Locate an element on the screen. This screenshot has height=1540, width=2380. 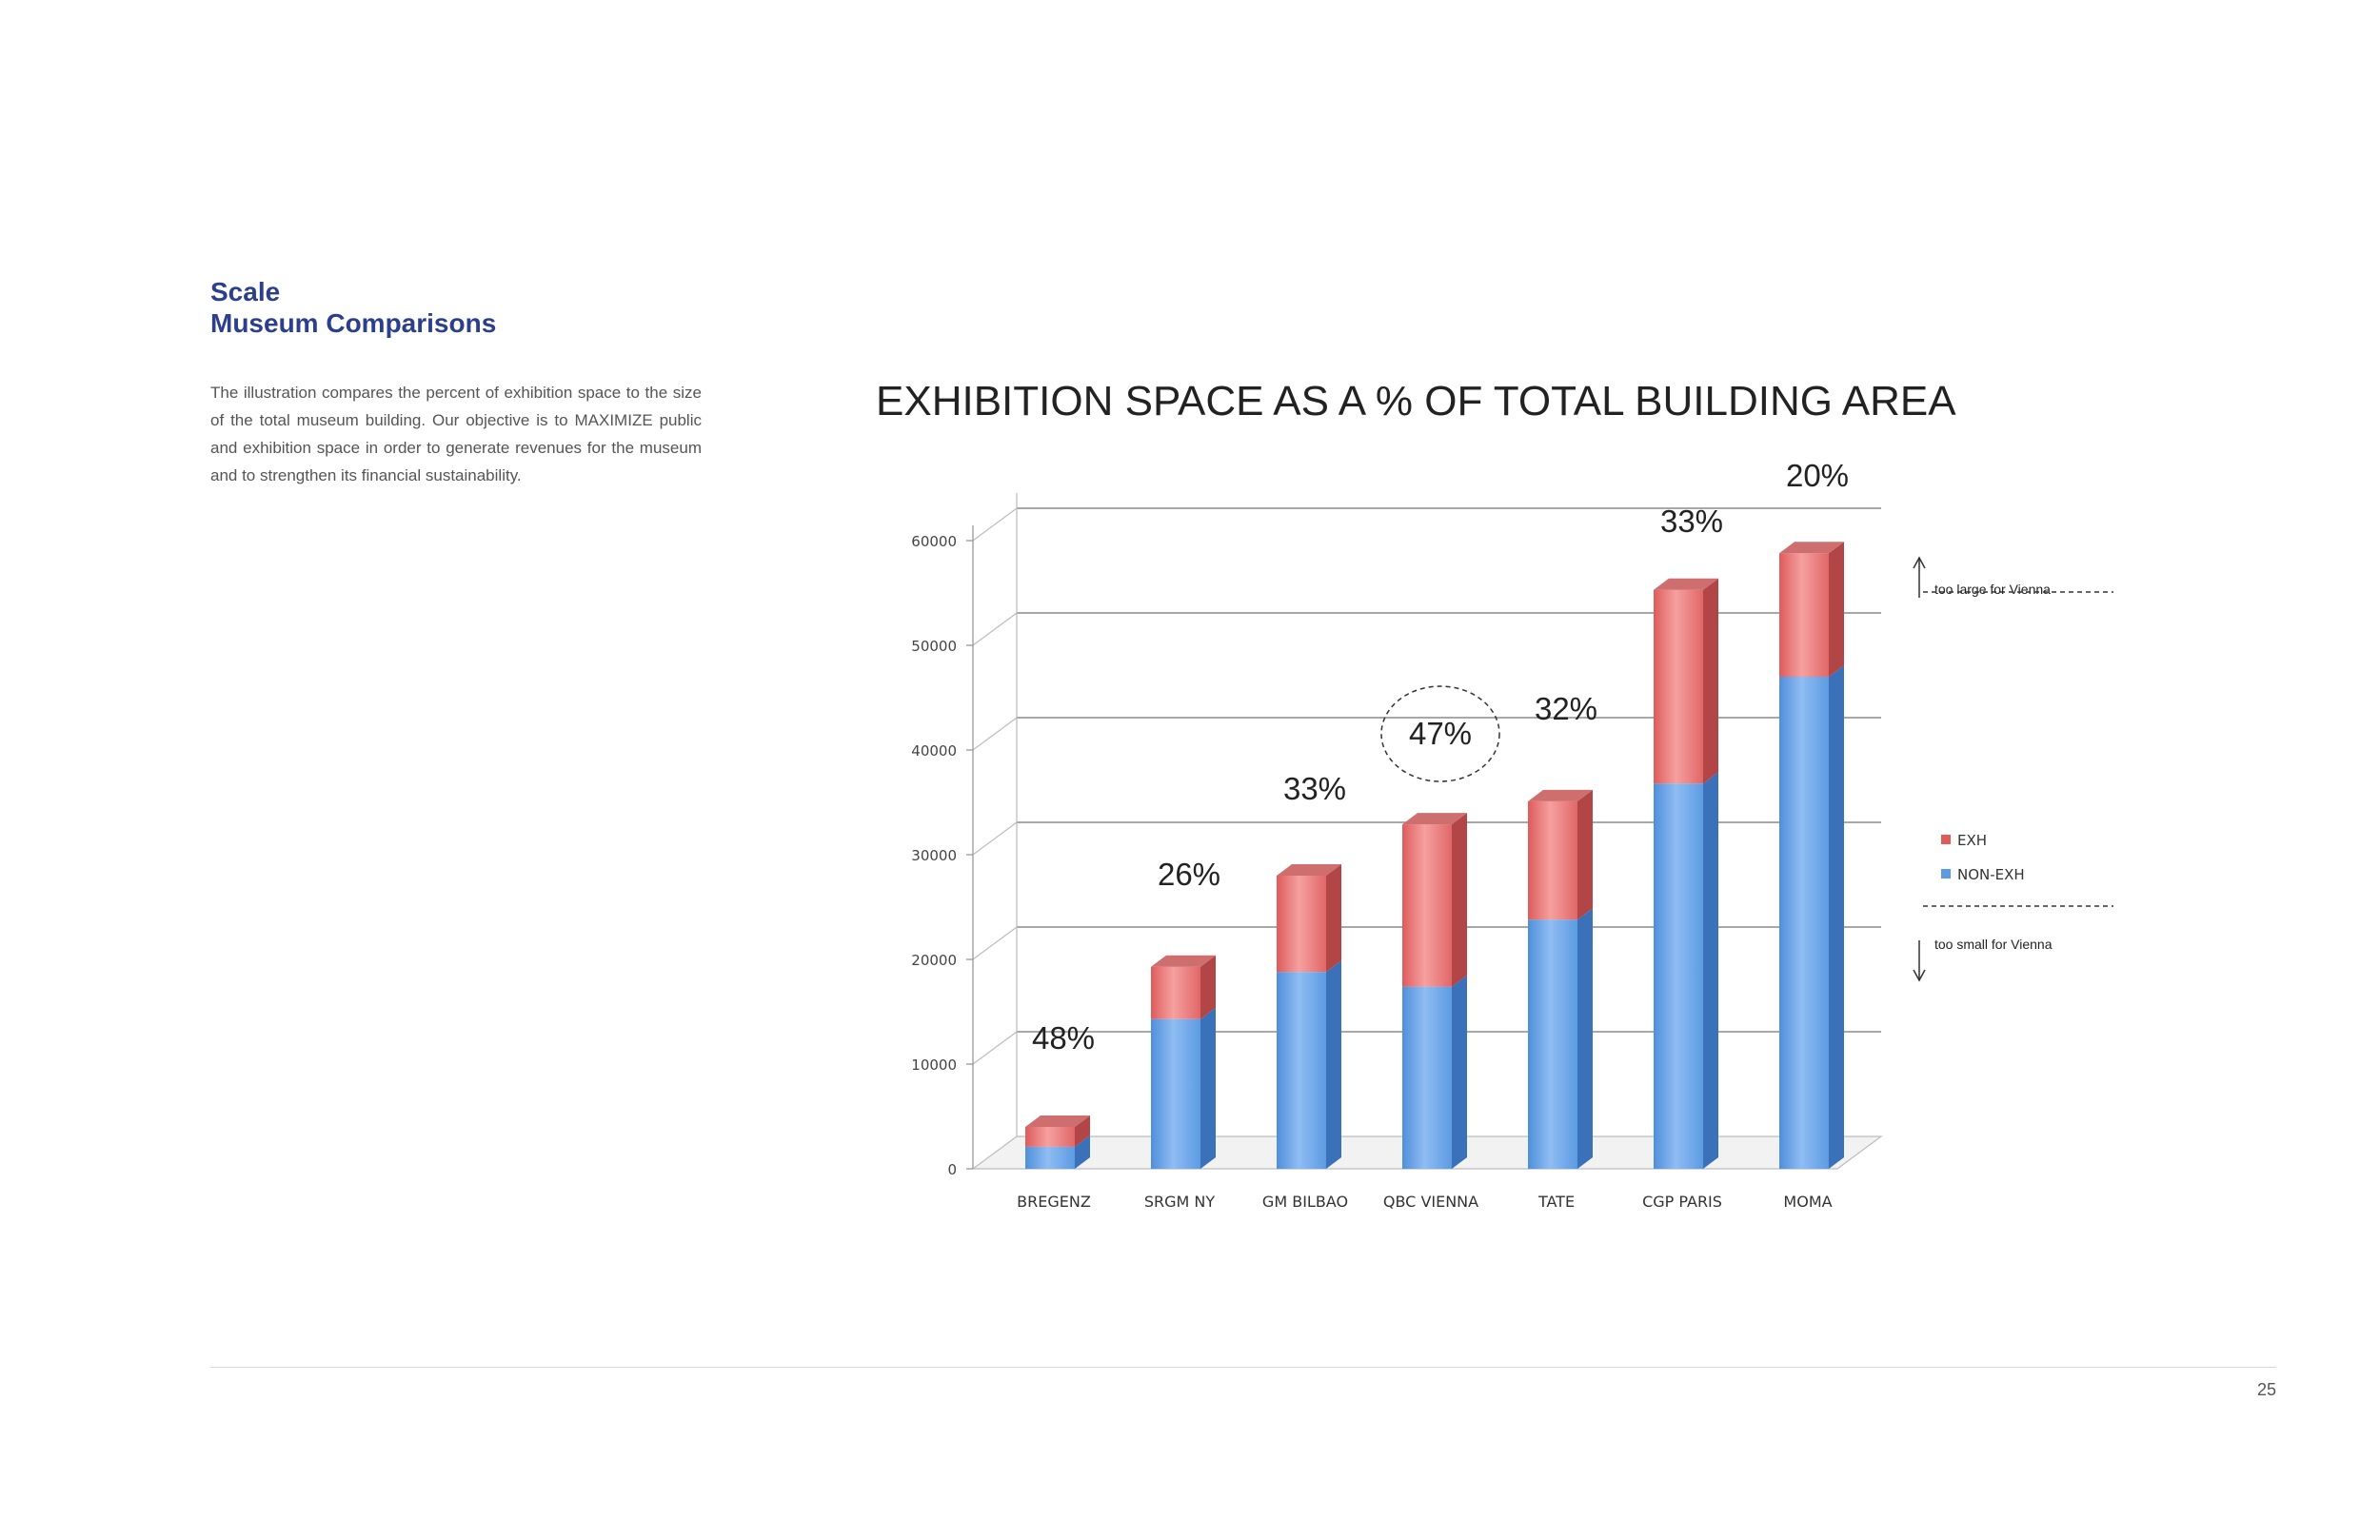
percent-label: 20% is located at coordinates (1817, 475).